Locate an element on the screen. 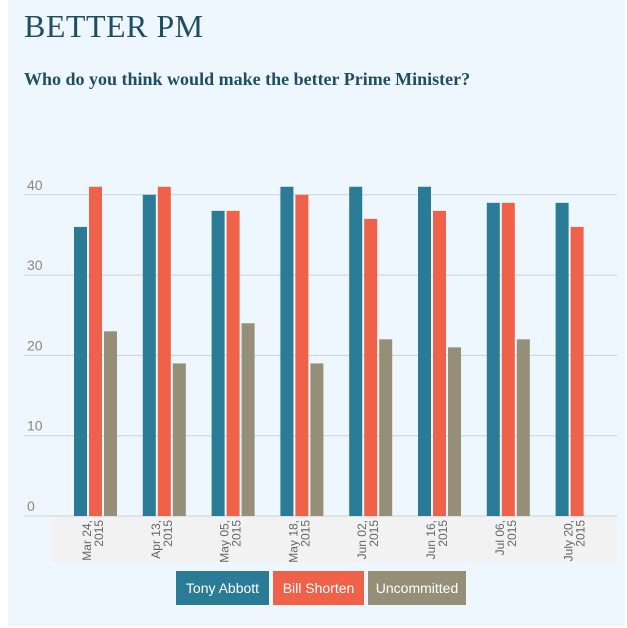 Image resolution: width=627 pixels, height=628 pixels. y-tick-label: 10 is located at coordinates (35, 426).